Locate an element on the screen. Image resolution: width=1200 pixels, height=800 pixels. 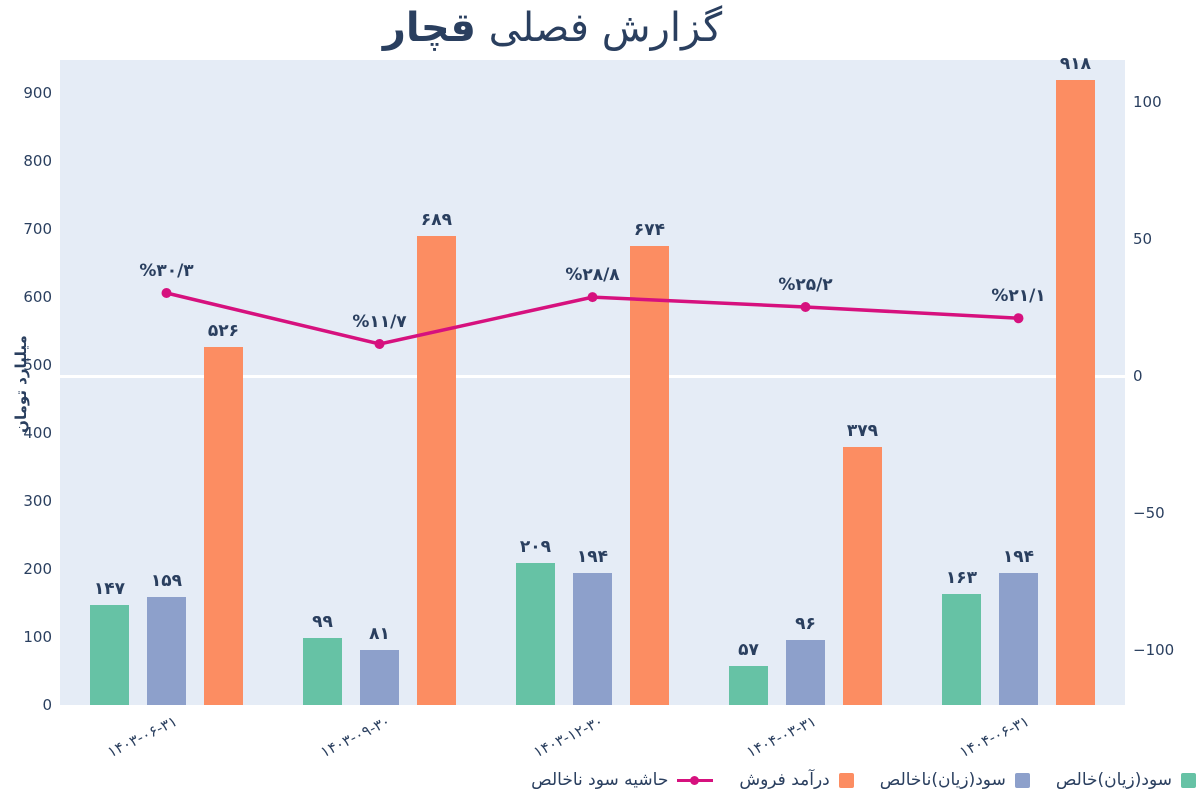
chart-title: گزارش فصلی قچار is located at coordinates (552, 28).